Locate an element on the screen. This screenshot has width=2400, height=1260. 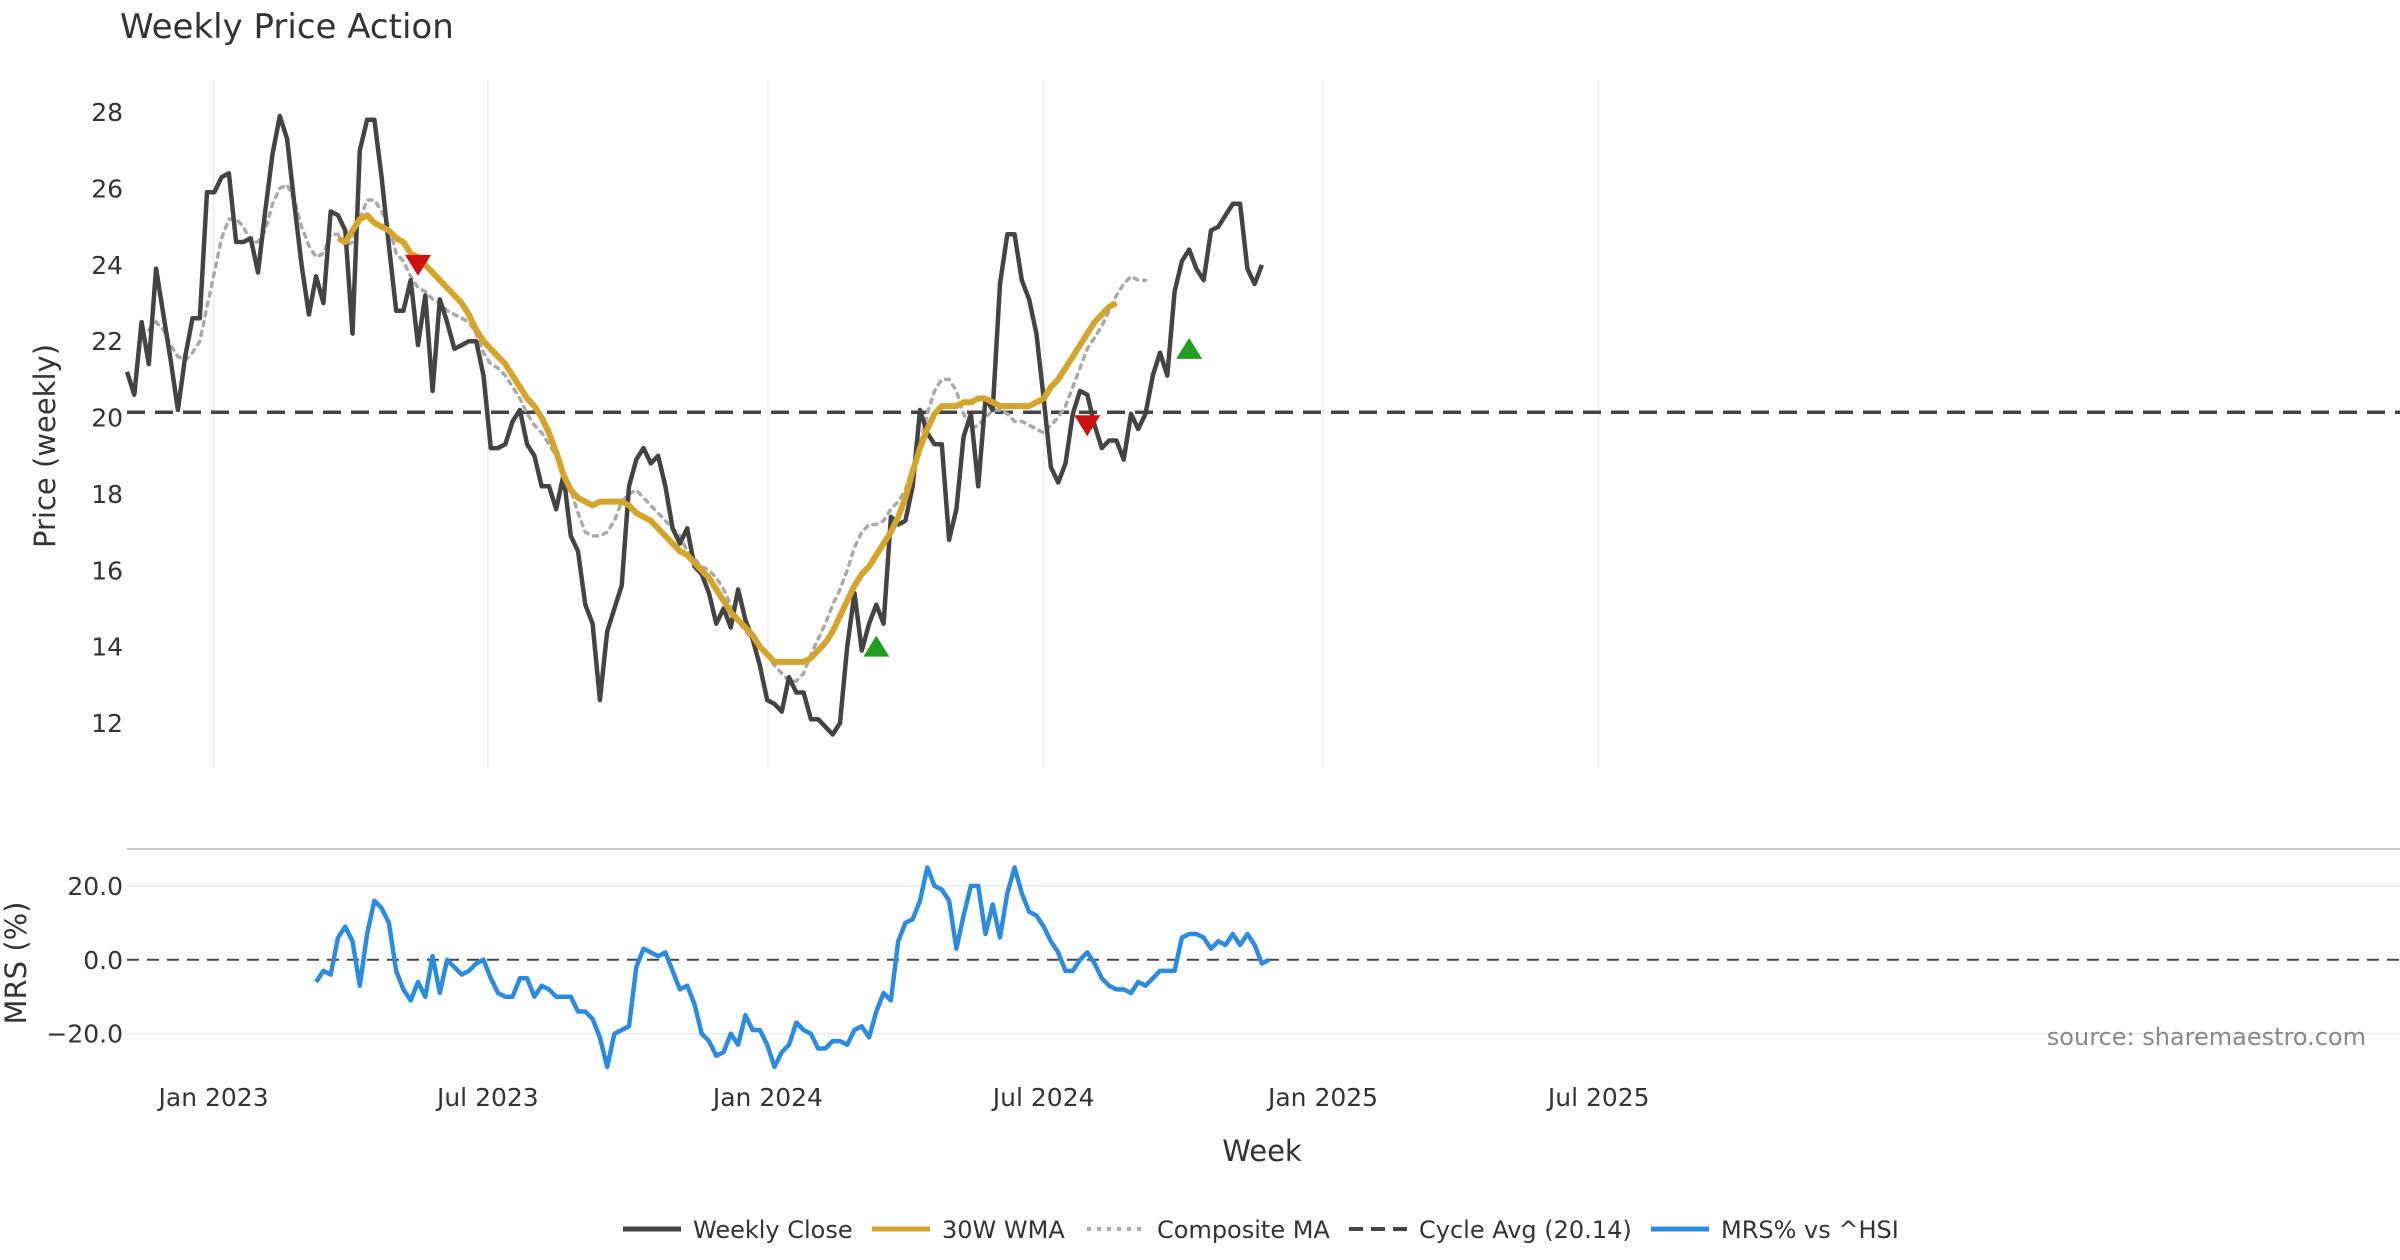
legend-label: Weekly Close is located at coordinates (773, 1230).